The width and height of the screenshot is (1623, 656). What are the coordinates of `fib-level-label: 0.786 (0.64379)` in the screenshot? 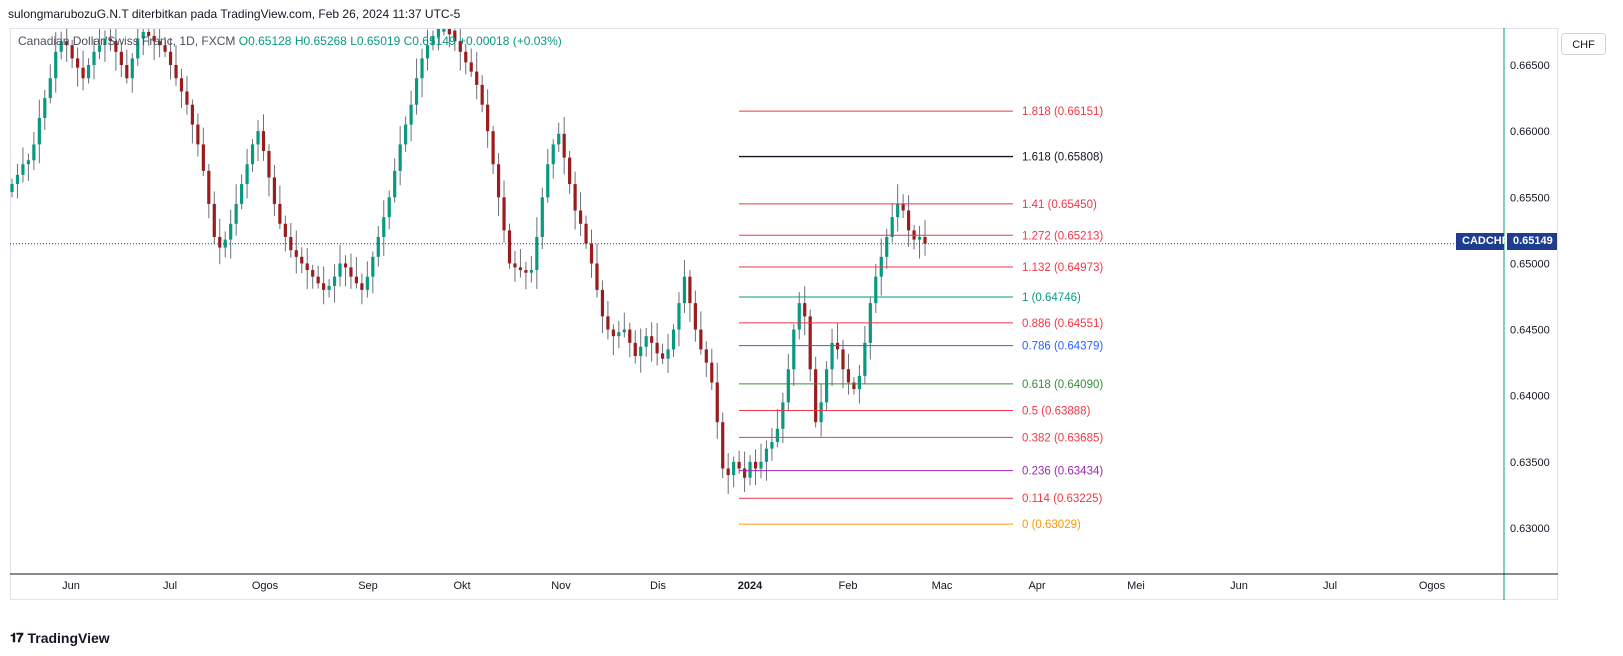 It's located at (1062, 347).